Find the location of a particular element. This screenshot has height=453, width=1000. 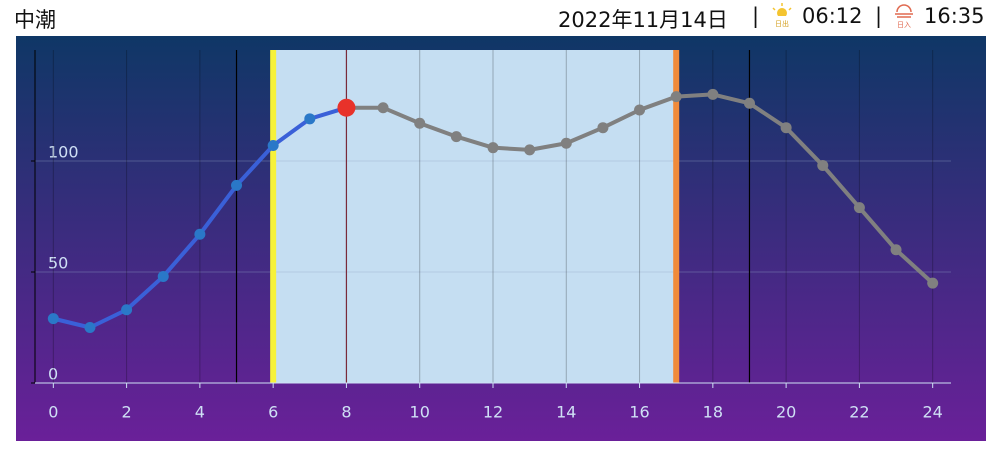

y-tick-label: 50 is located at coordinates (58, 263).